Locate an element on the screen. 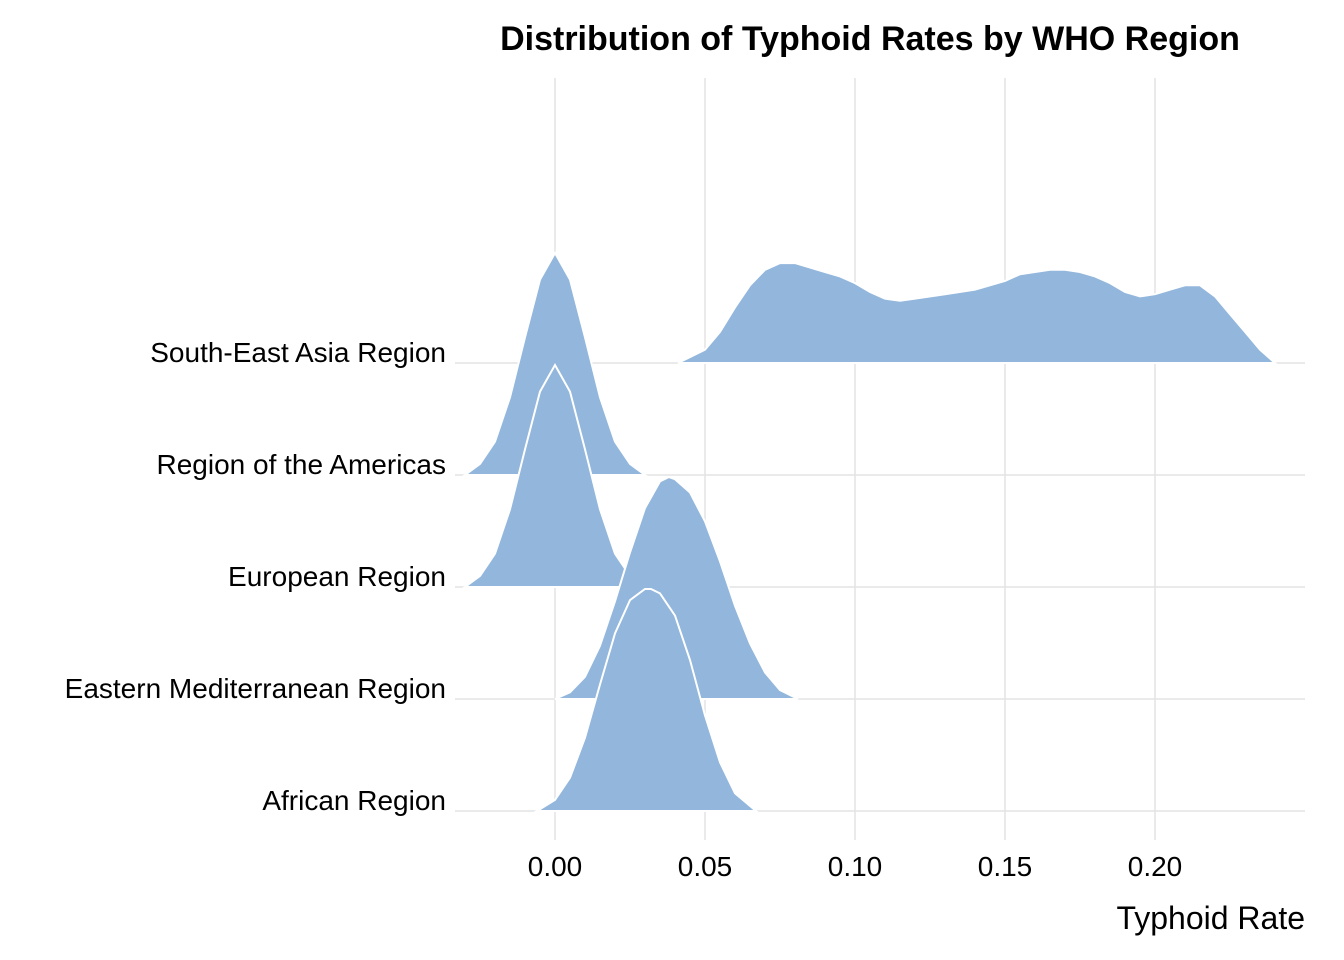  x-tick-label: 0.15 is located at coordinates (1005, 866).